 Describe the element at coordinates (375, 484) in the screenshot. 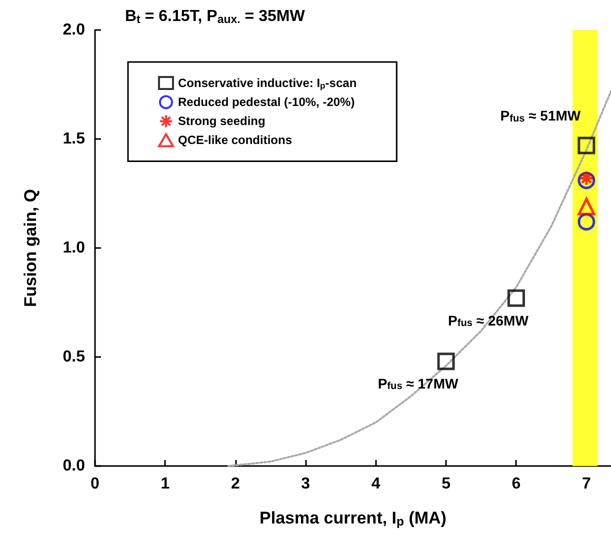

I see `x-tick-label: 4` at that location.